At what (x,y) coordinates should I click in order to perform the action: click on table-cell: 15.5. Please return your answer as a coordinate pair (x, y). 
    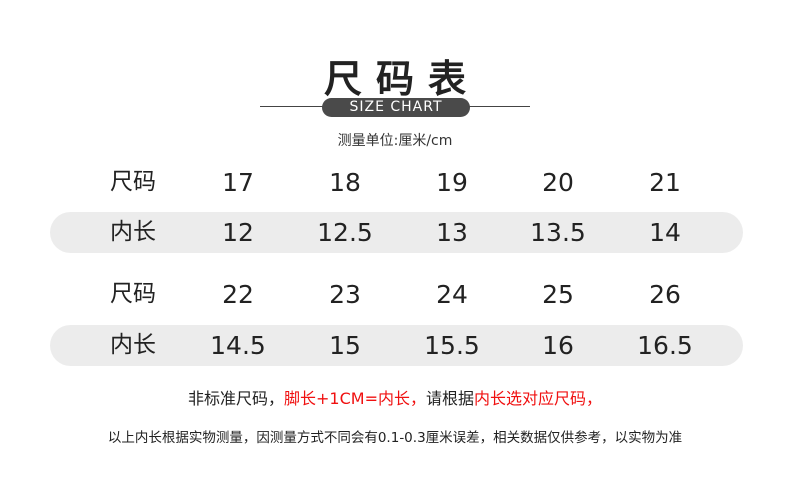
    Looking at the image, I should click on (452, 345).